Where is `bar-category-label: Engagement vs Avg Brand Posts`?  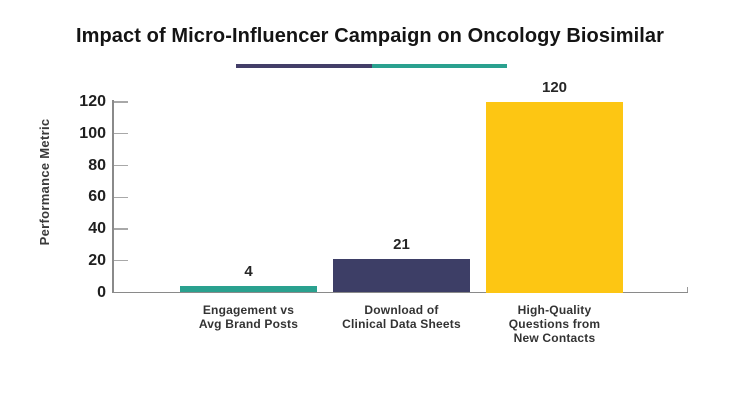
bar-category-label: Engagement vs Avg Brand Posts is located at coordinates (248, 317).